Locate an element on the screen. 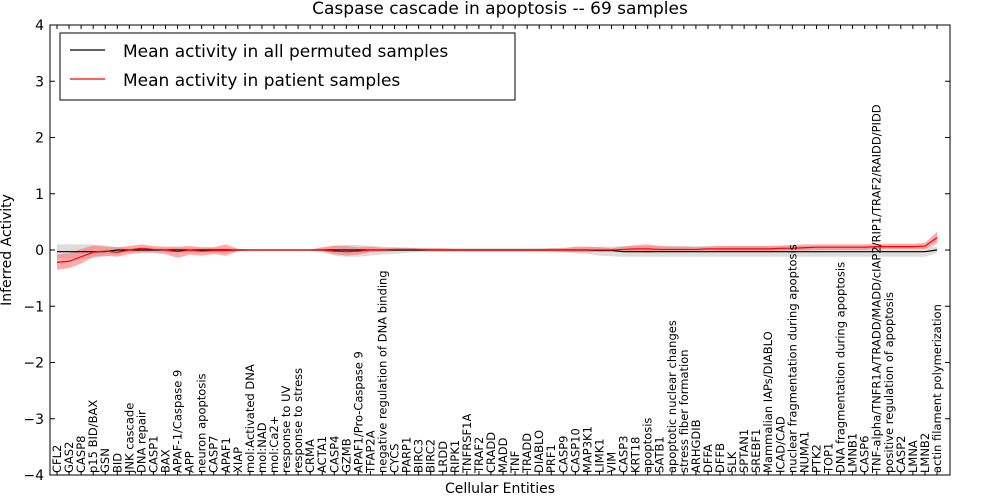 This screenshot has height=500, width=1000. x-category-label: LRDD is located at coordinates (443, 457).